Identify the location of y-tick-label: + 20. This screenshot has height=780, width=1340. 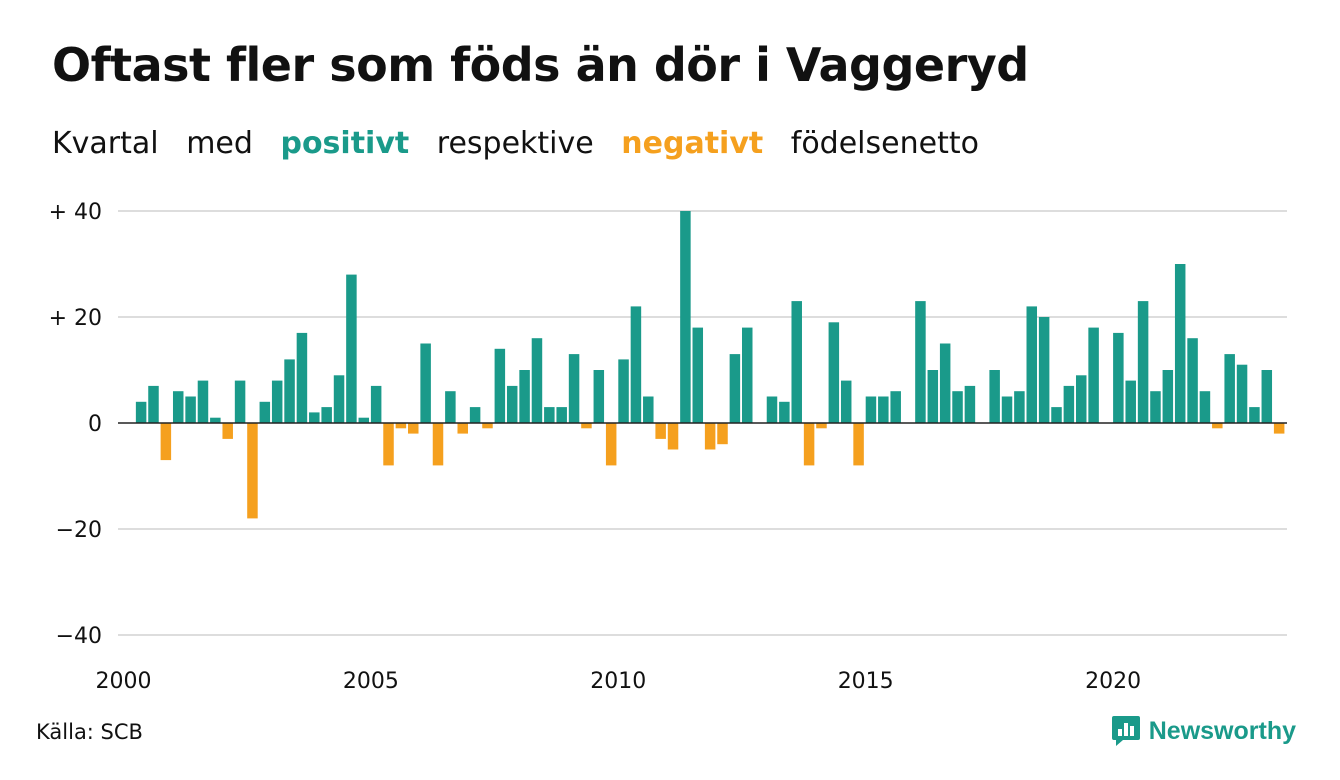
(75, 318).